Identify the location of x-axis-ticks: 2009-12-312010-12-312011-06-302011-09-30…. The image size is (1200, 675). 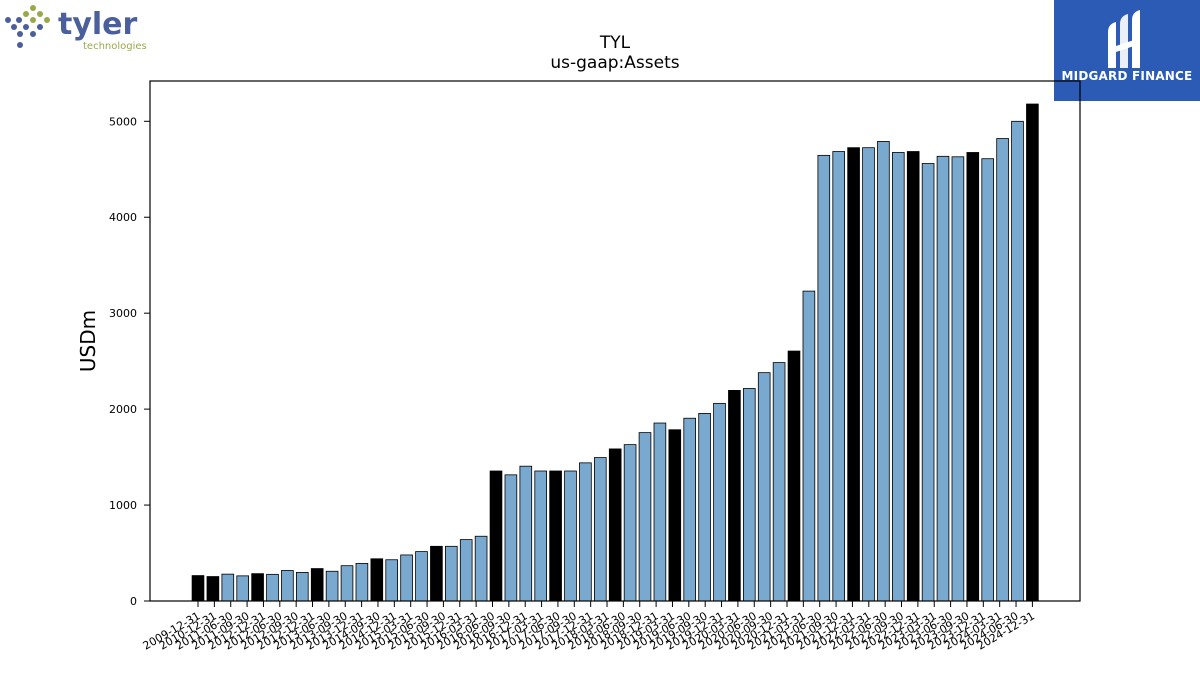
(589, 627).